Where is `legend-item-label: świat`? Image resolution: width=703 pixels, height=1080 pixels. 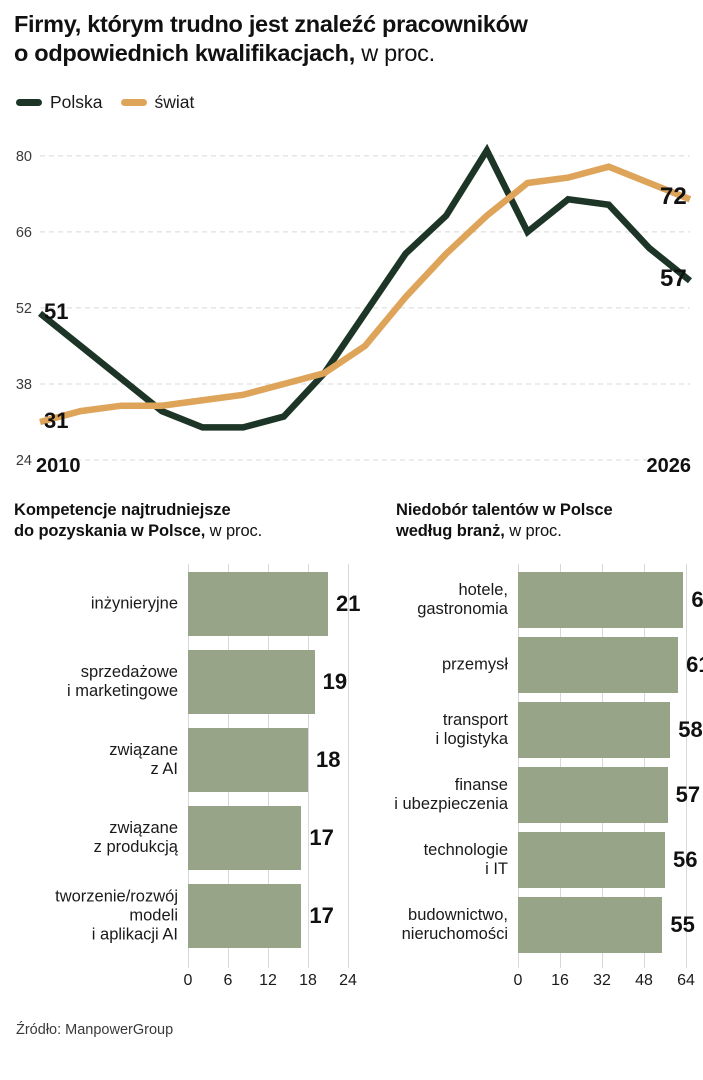
legend-item-label: świat is located at coordinates (174, 102).